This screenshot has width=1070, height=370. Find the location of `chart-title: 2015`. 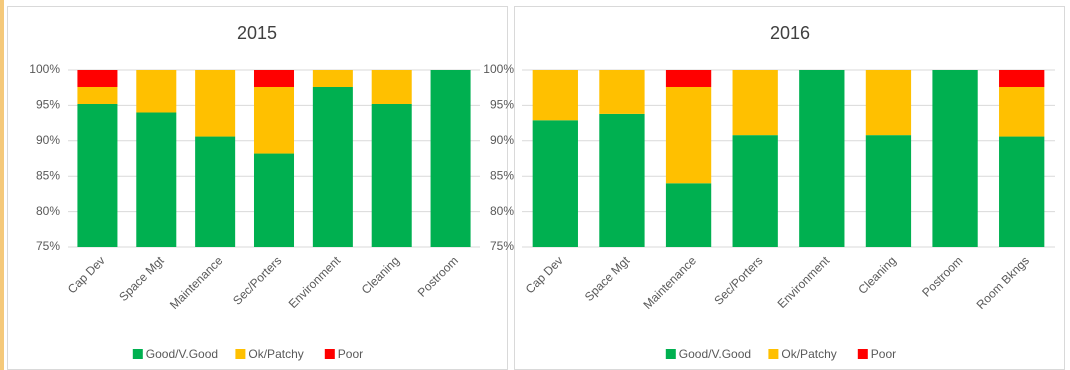

chart-title: 2015 is located at coordinates (257, 33).